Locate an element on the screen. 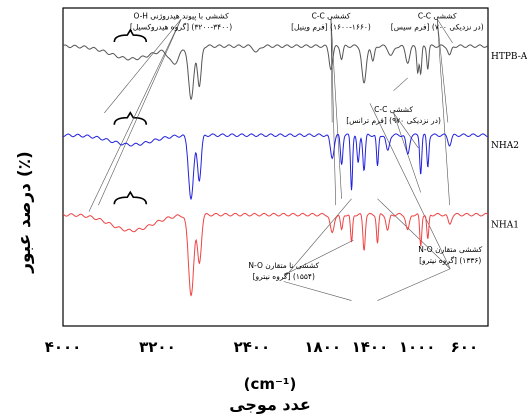 This screenshot has width=527, height=416. y-axis-title: درصد عبور (٪) is located at coordinates (25, 212).